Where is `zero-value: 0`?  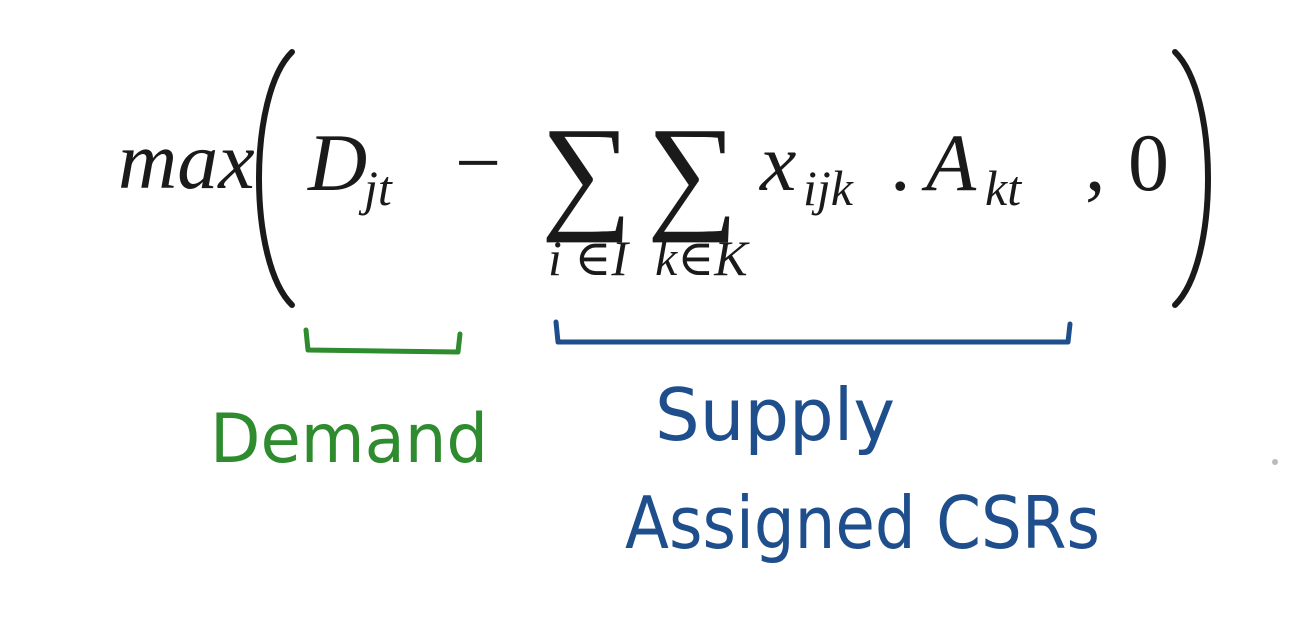
zero-value: 0 is located at coordinates (1148, 162).